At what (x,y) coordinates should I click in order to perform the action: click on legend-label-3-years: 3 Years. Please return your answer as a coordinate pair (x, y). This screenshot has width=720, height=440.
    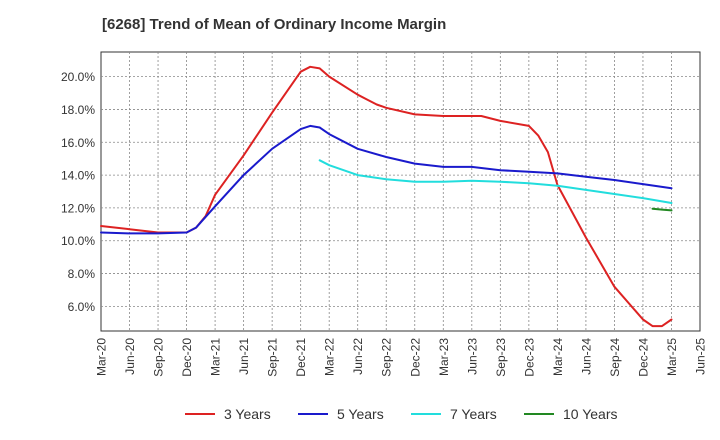
    Looking at the image, I should click on (247, 414).